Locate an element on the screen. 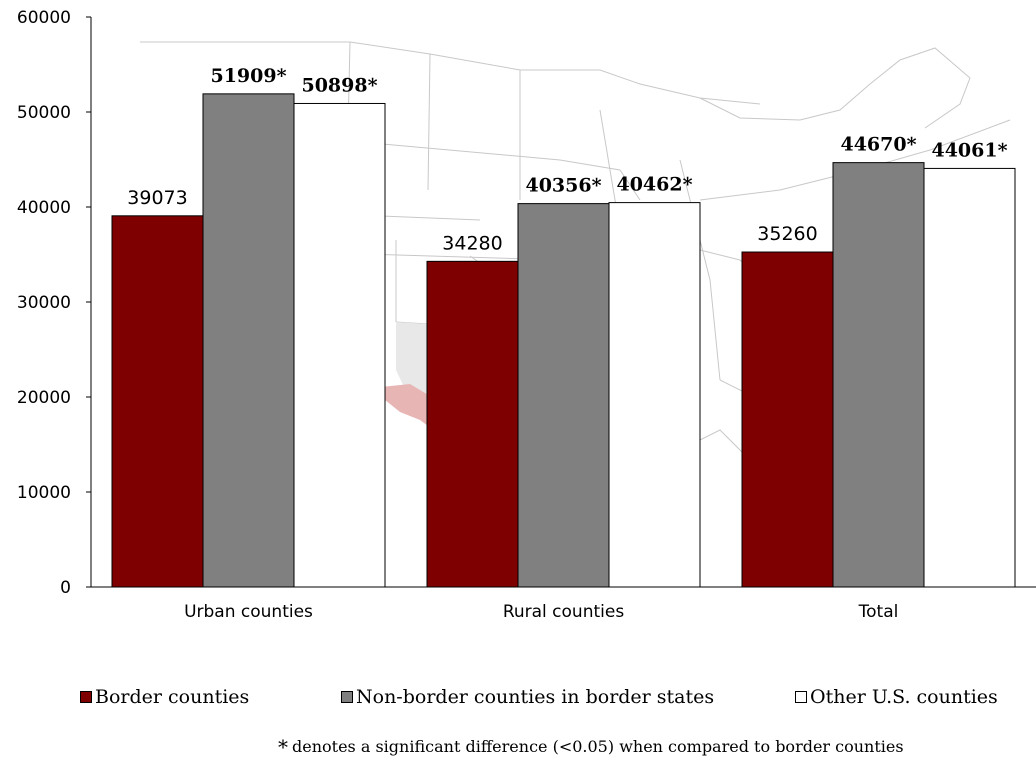 The image size is (1036, 765). bar-value-label: 40462* is located at coordinates (654, 185).